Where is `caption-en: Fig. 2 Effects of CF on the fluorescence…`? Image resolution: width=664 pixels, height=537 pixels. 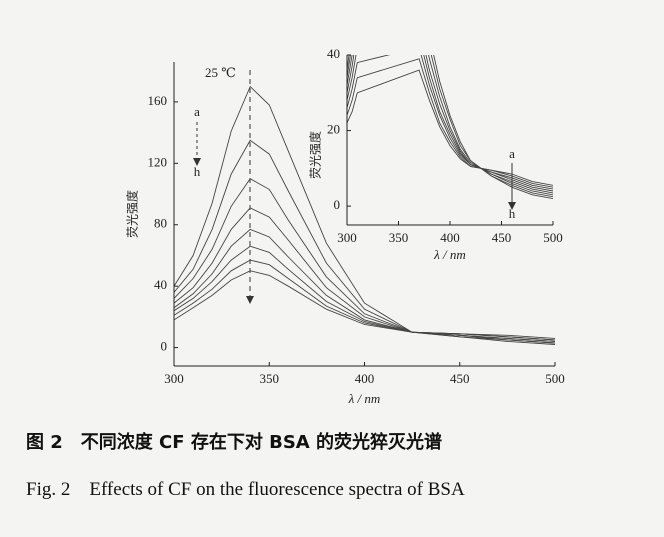
caption-en: Fig. 2 Effects of CF on the fluorescence… is located at coordinates (245, 489).